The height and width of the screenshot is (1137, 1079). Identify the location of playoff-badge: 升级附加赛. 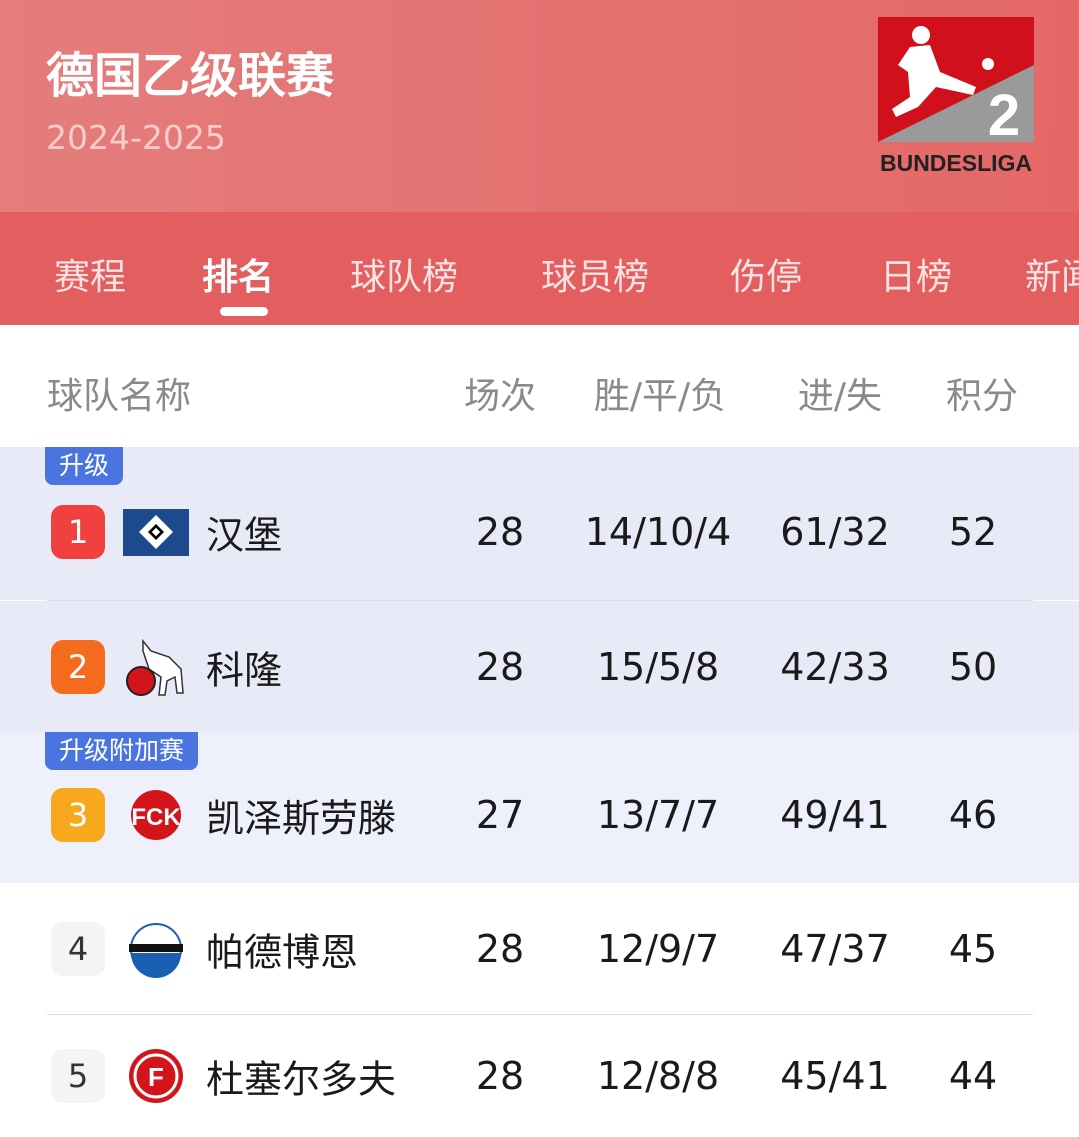
(122, 751).